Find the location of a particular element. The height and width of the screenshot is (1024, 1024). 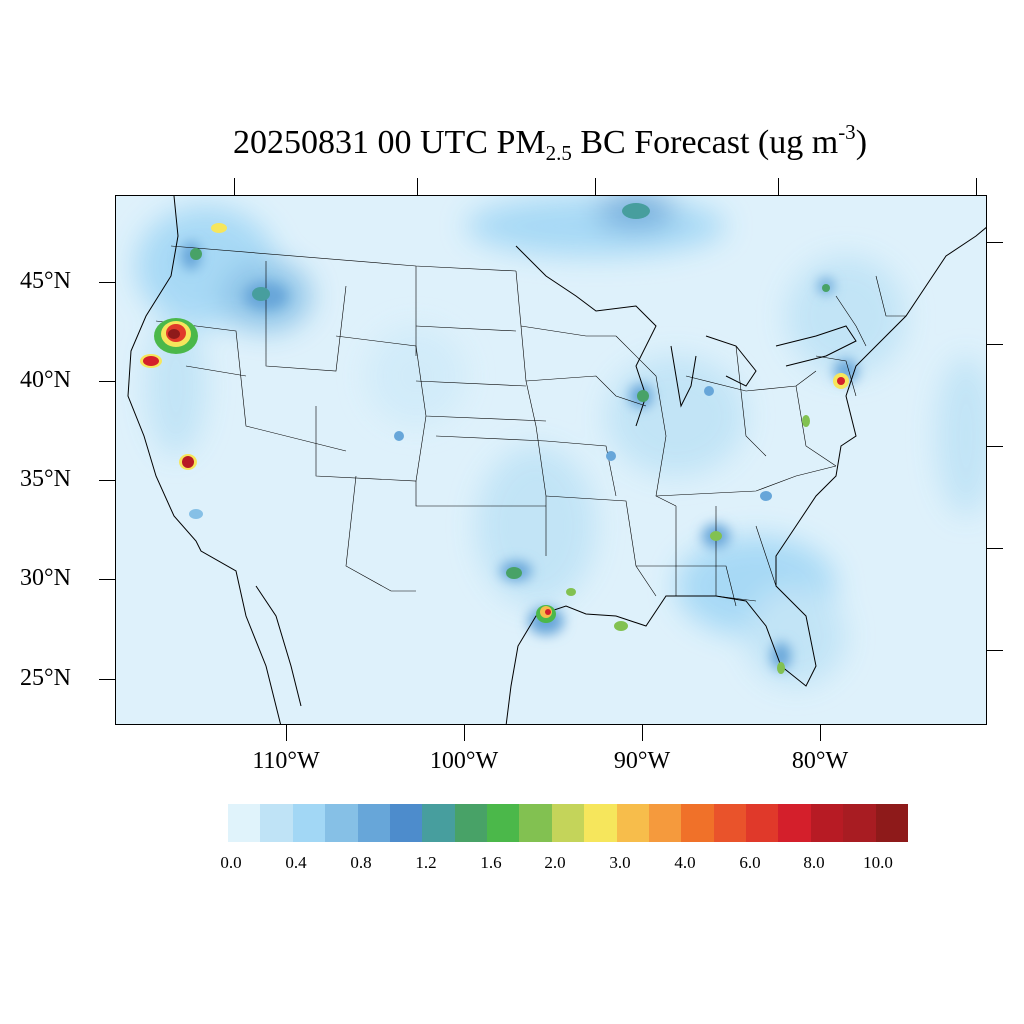

colorbar-label: 2.0 is located at coordinates (555, 862).